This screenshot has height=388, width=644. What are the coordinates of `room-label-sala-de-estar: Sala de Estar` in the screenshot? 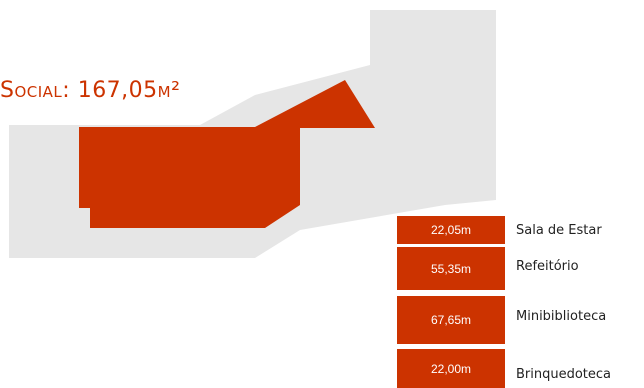 It's located at (559, 230).